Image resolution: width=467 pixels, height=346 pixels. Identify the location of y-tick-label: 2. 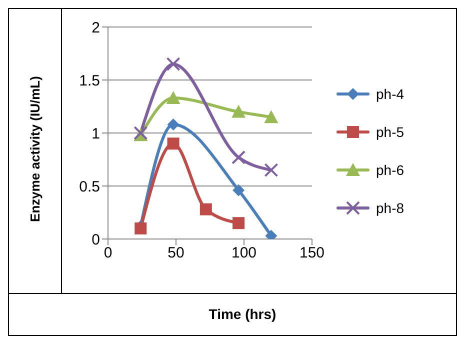
(96, 27).